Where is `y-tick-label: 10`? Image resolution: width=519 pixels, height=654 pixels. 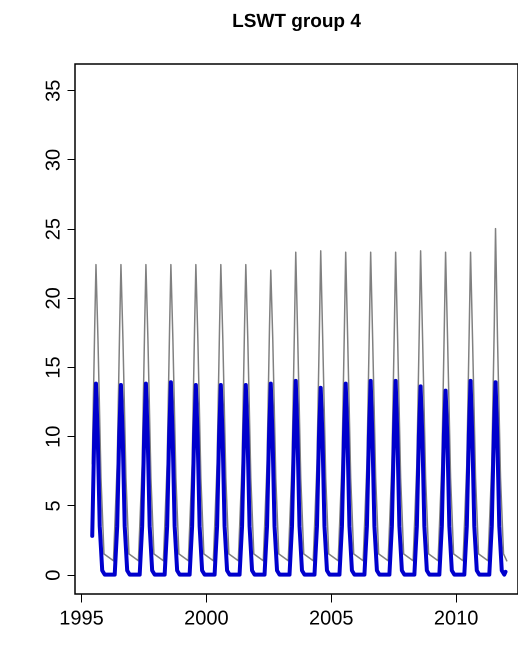
y-tick-label: 10 is located at coordinates (53, 437).